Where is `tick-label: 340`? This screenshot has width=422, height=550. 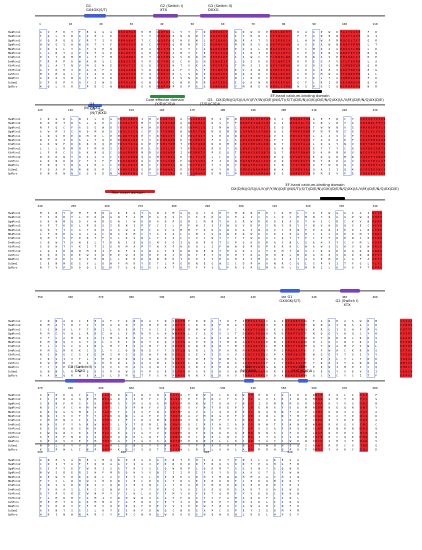
tick-label: 340 is located at coordinates (374, 206).